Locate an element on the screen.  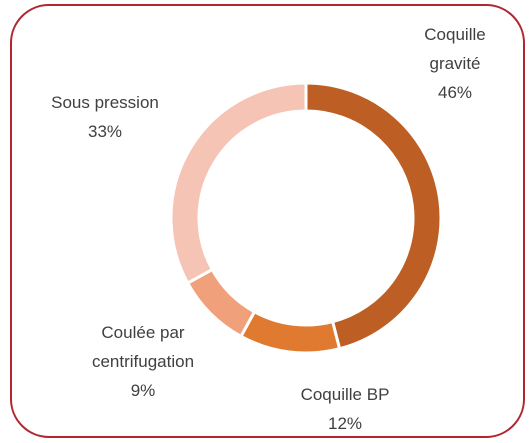
data-label: Coulée par centrifugation 9% is located at coordinates (143, 361).